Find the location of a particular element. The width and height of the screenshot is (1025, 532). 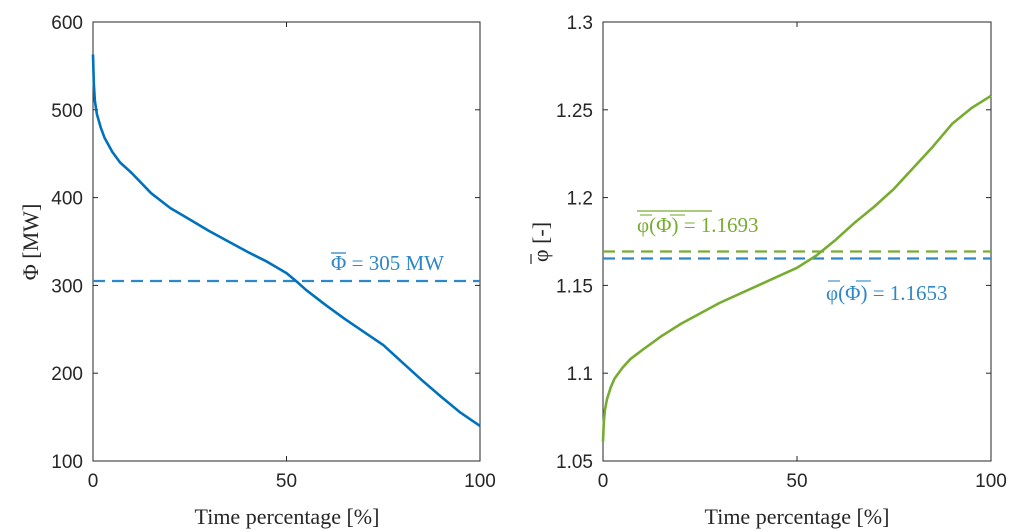

left-y-tick-label: 400 is located at coordinates (67, 199).